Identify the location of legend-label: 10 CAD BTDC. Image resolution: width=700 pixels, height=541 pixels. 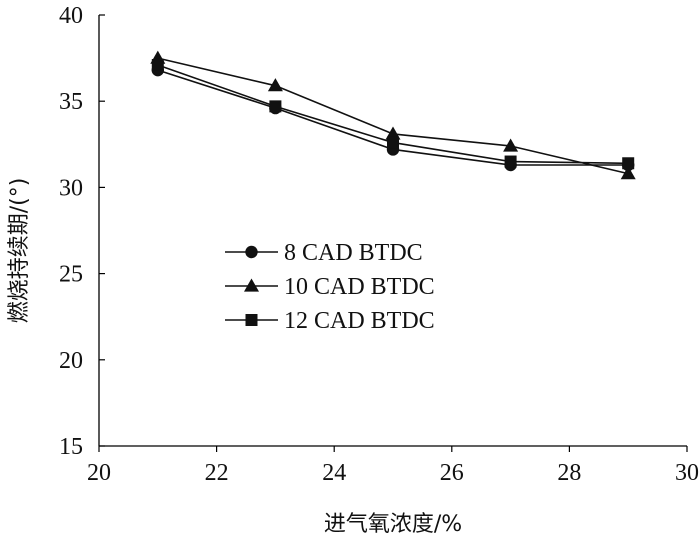
(359, 287).